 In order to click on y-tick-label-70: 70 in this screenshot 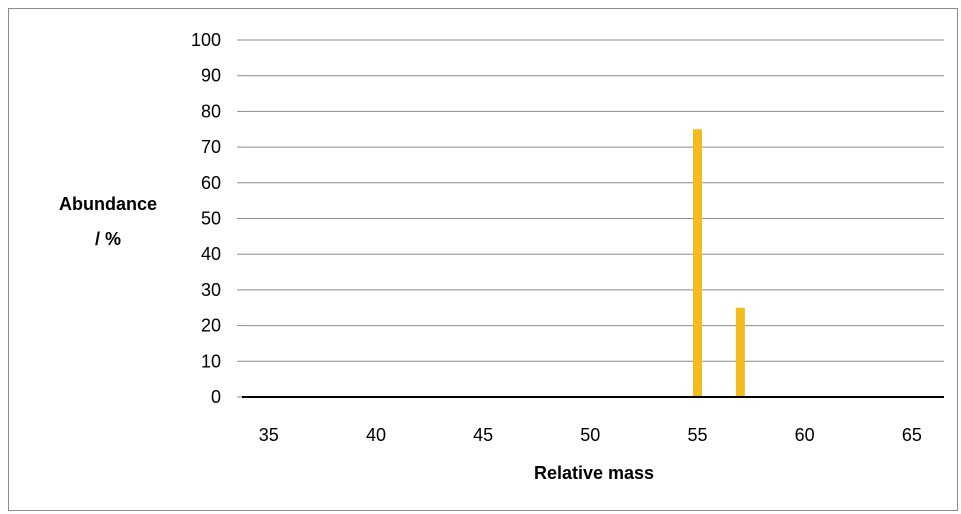, I will do `click(211, 147)`.